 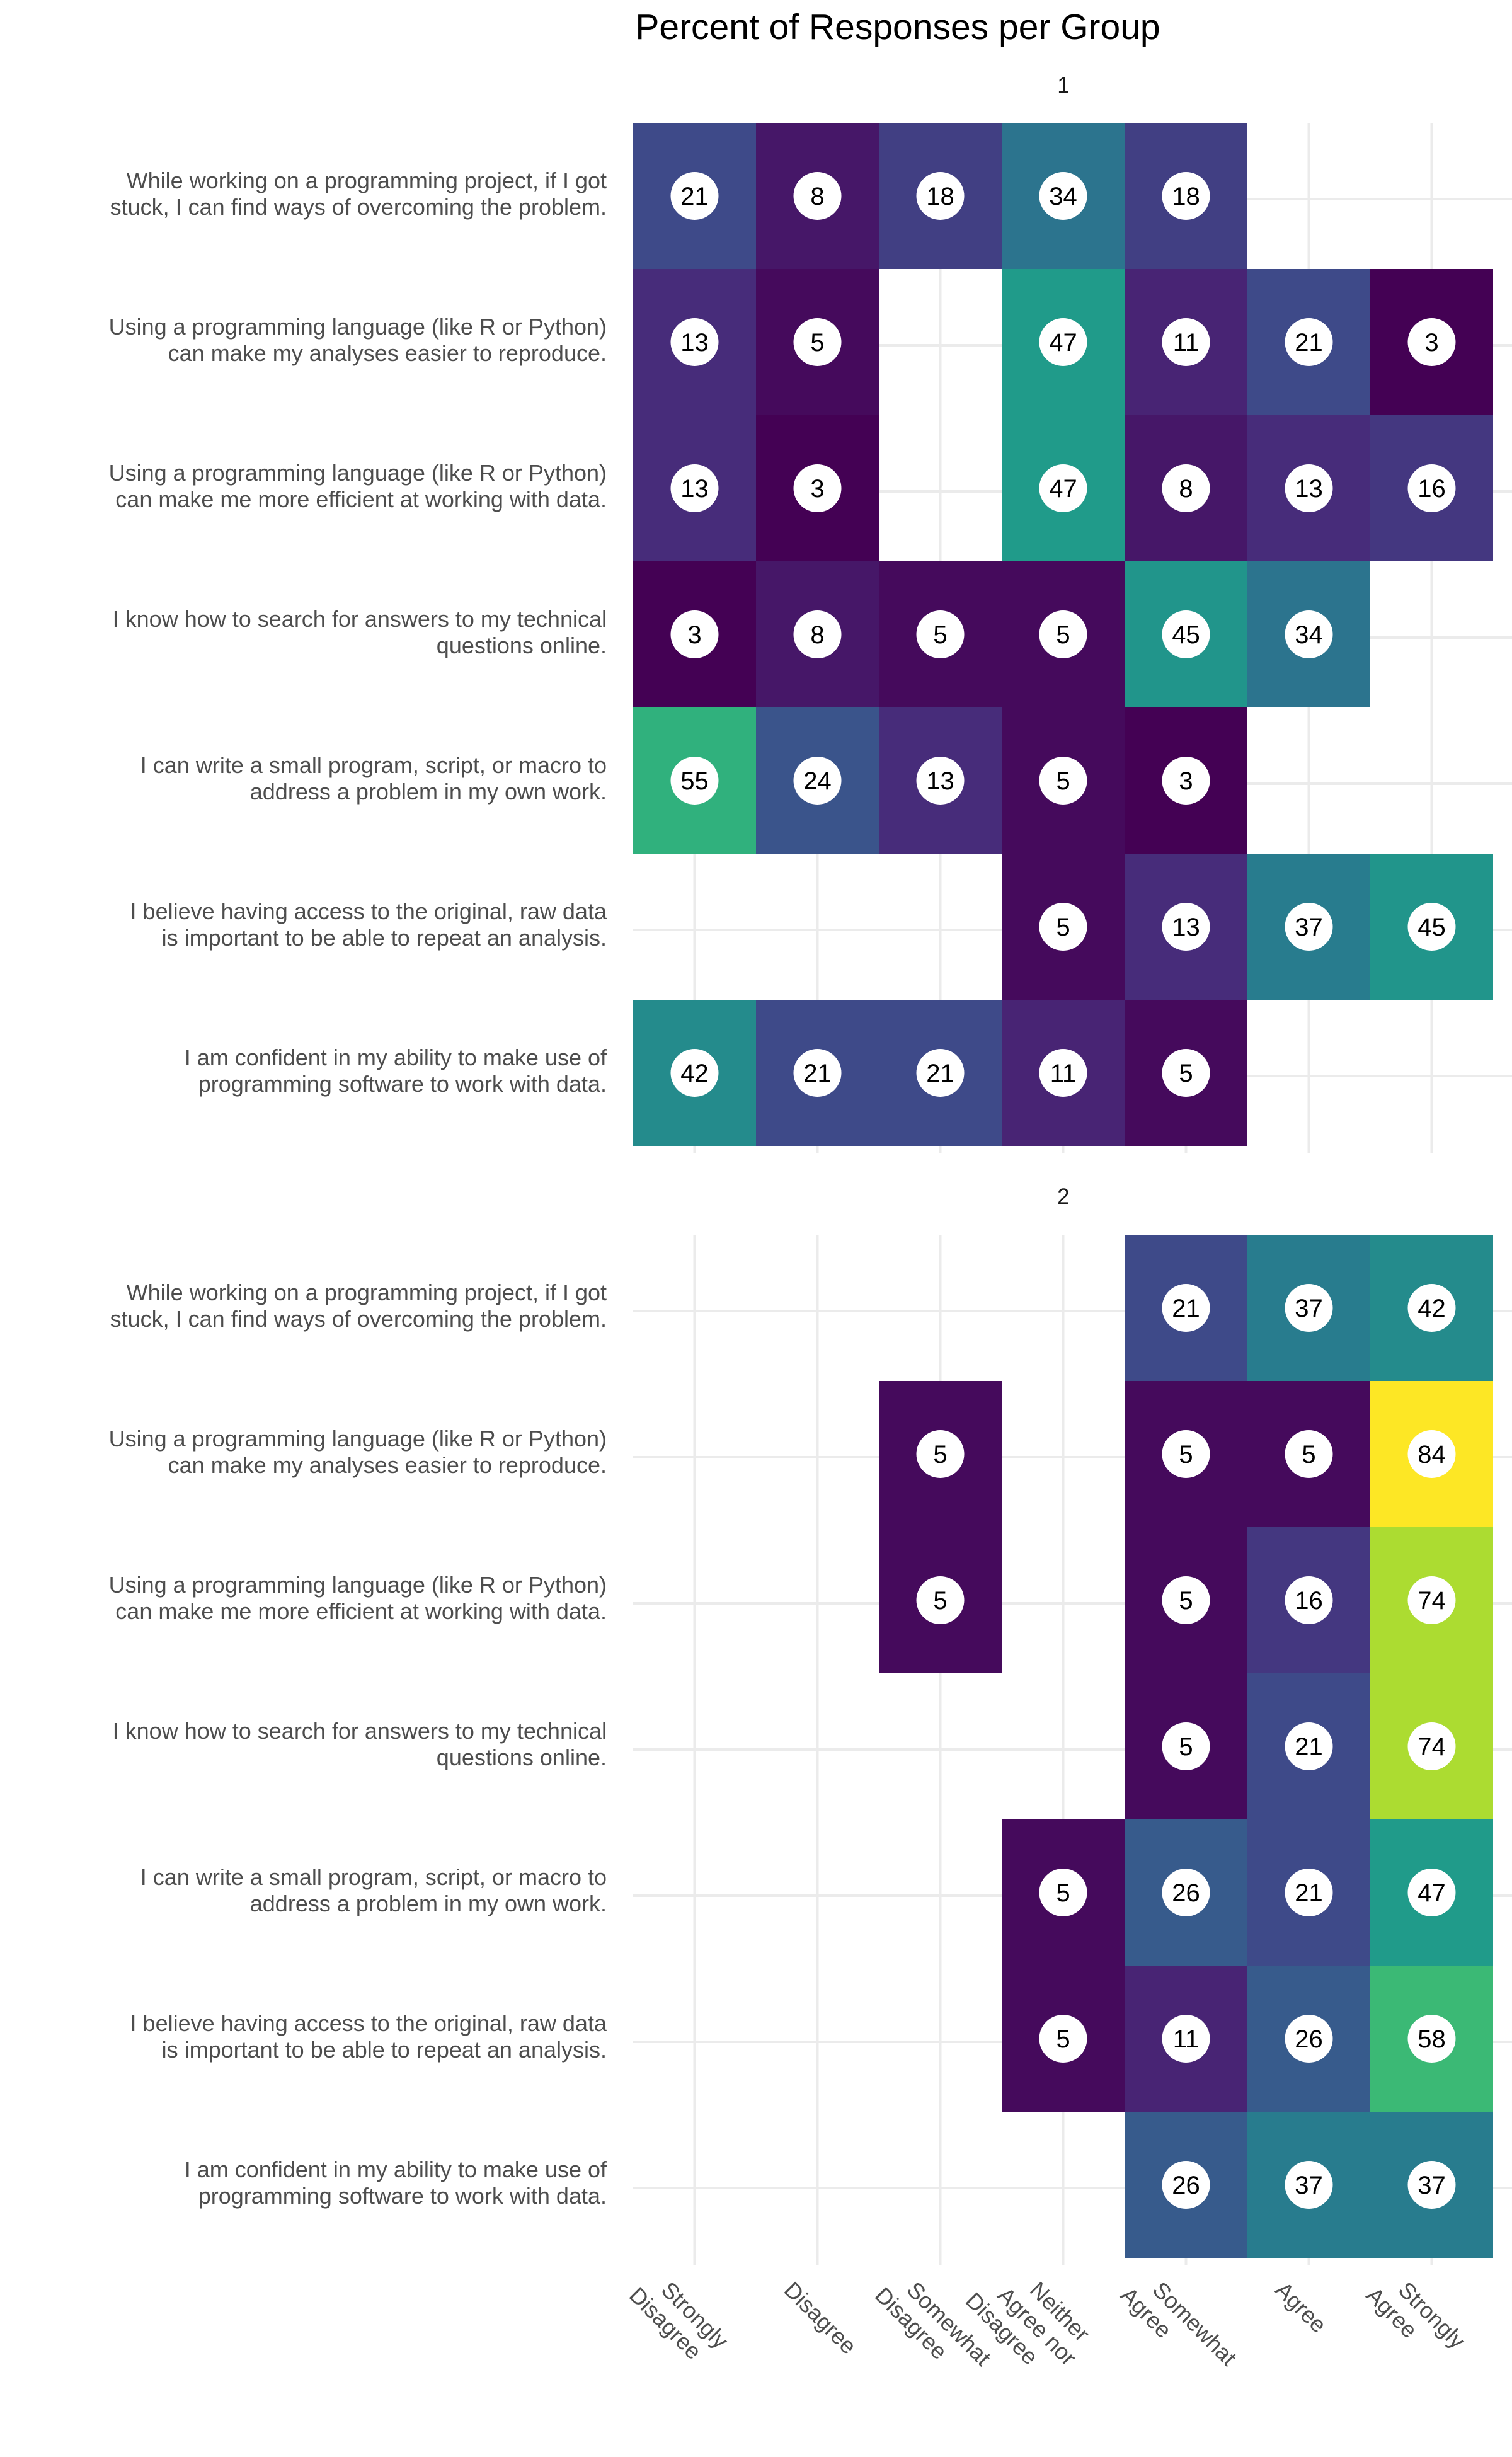 I want to click on value-label: 74, so click(x=1432, y=1601).